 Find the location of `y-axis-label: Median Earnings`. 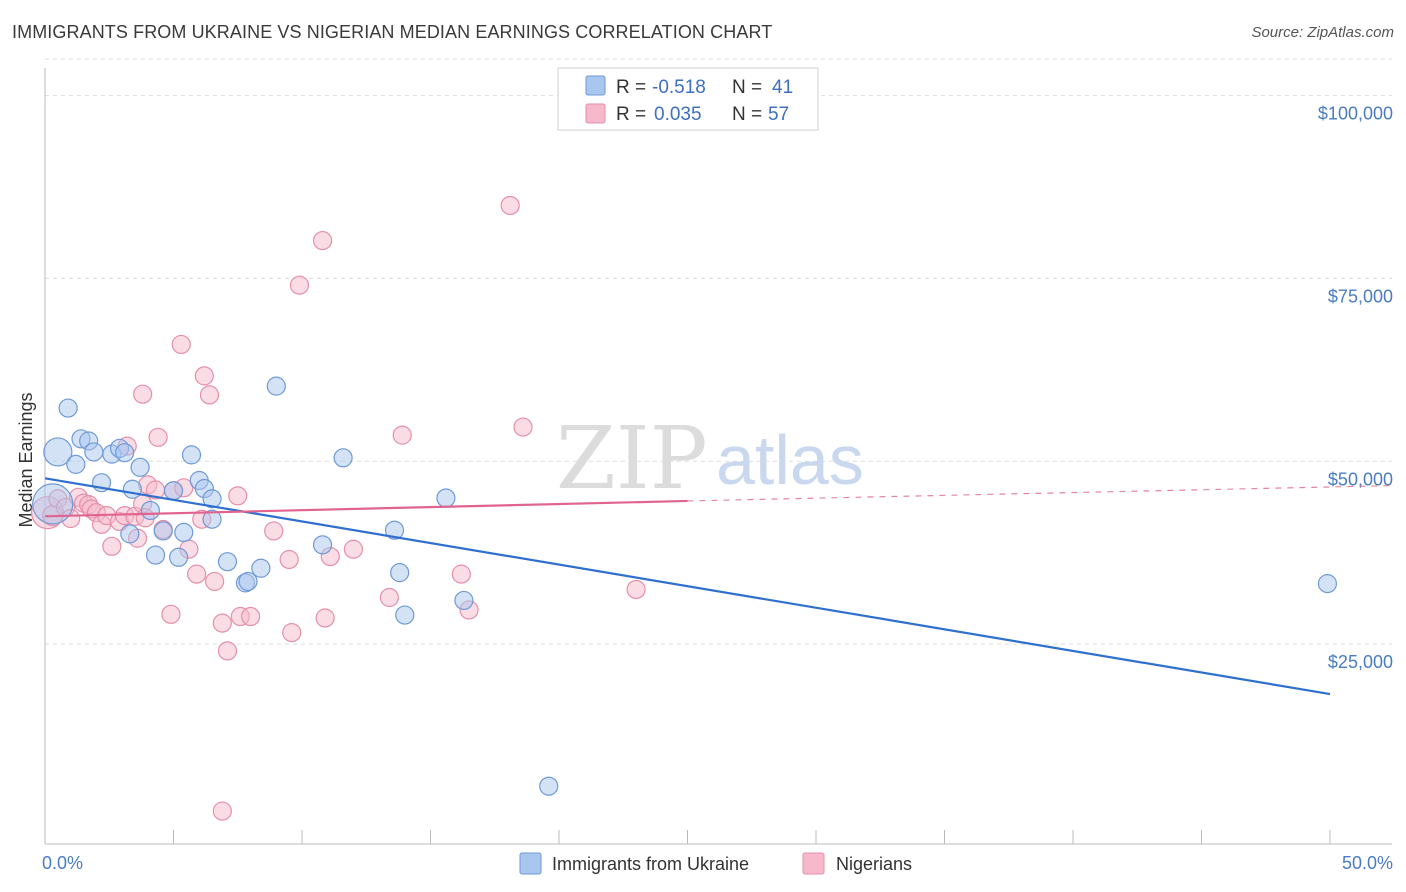

y-axis-label: Median Earnings is located at coordinates (26, 459).